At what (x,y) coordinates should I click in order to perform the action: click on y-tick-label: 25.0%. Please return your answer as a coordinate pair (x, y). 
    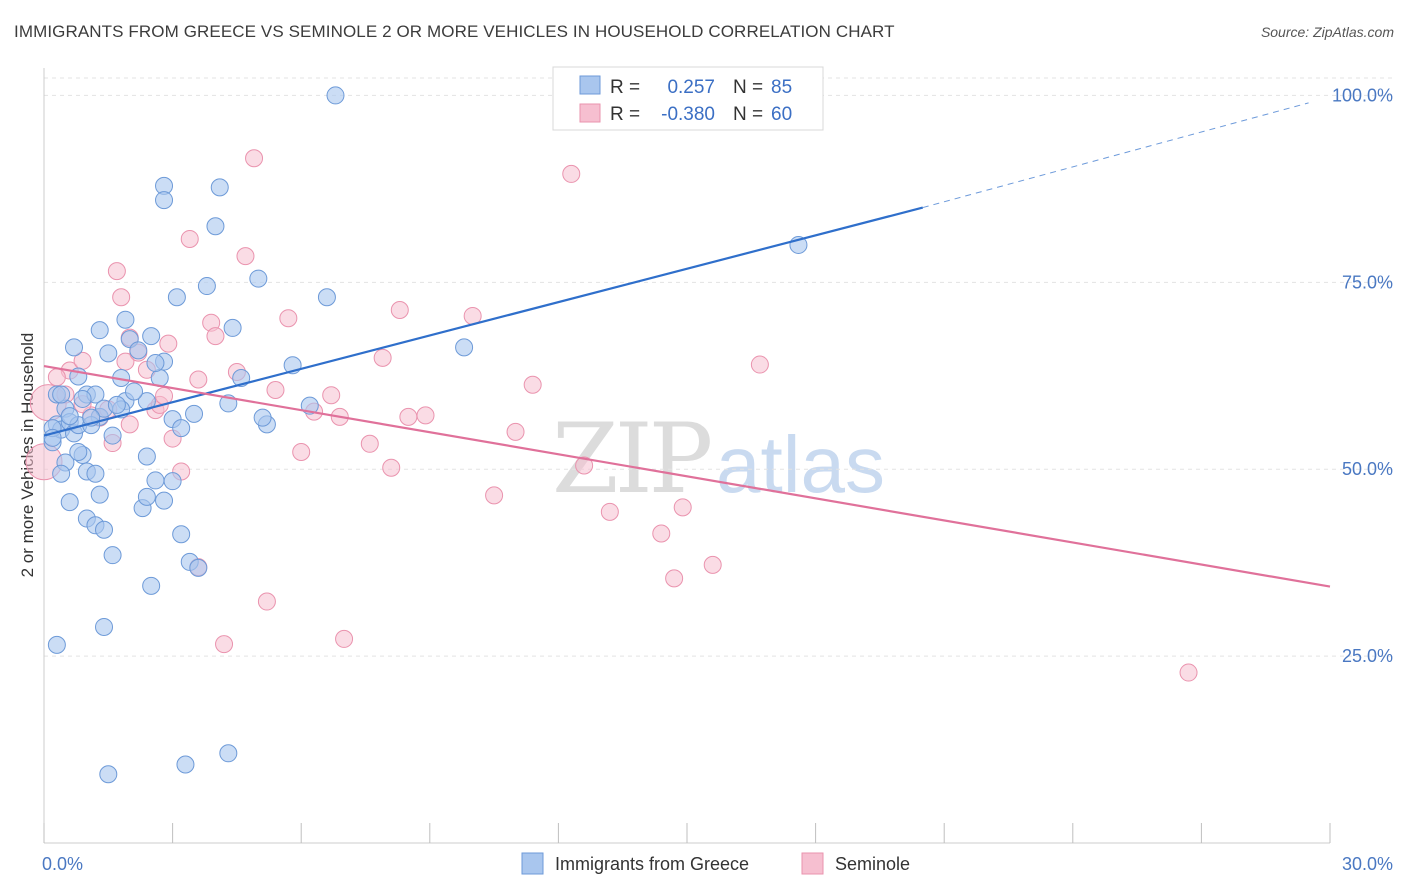
    Looking at the image, I should click on (1367, 656).